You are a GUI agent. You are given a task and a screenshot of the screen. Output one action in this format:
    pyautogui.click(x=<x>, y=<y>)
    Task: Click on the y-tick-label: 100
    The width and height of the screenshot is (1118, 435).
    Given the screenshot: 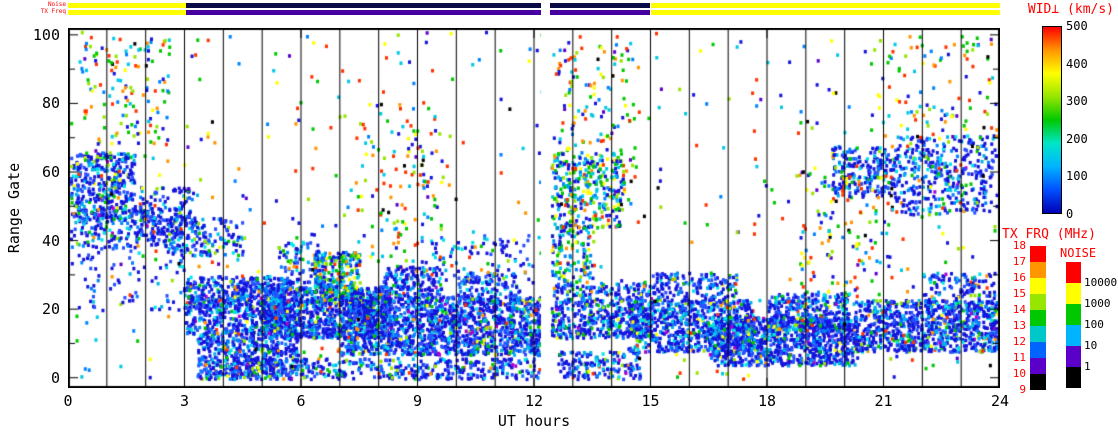 What is the action you would take?
    pyautogui.click(x=46, y=34)
    